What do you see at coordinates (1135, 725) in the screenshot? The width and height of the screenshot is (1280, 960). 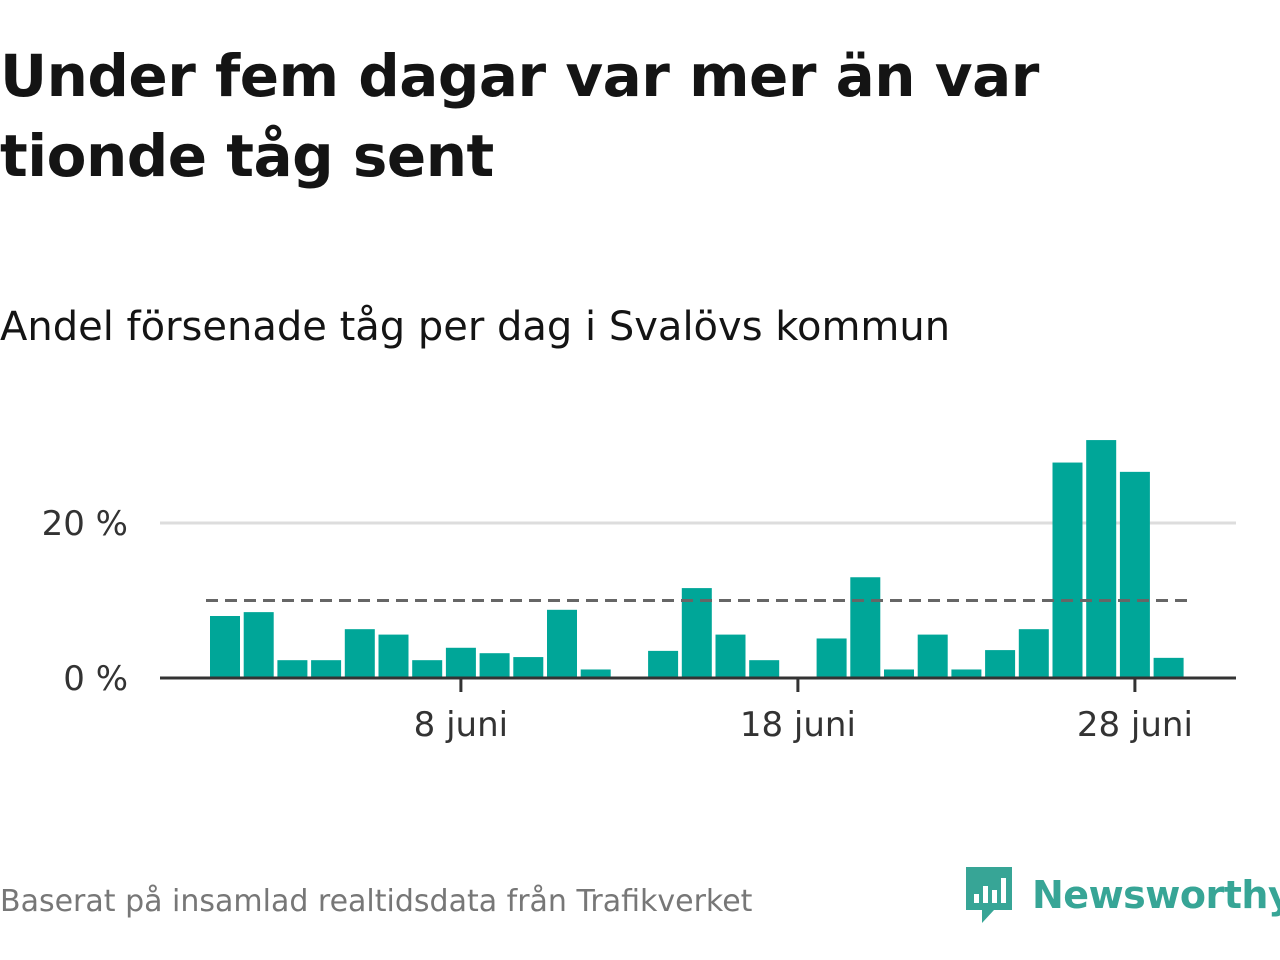 I see `x-tick-label: 28 juni` at bounding box center [1135, 725].